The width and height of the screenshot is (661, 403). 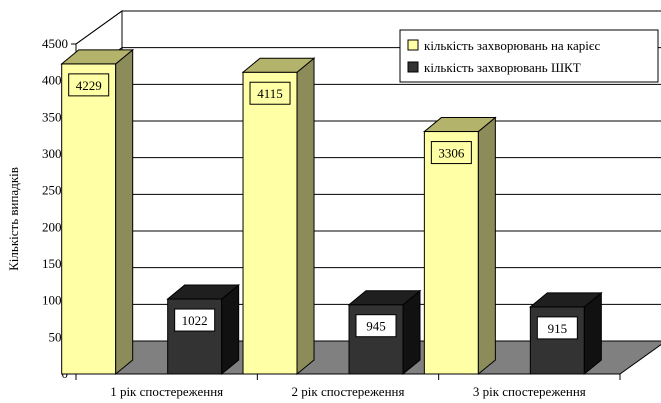 I want to click on data-label: 915, so click(x=558, y=328).